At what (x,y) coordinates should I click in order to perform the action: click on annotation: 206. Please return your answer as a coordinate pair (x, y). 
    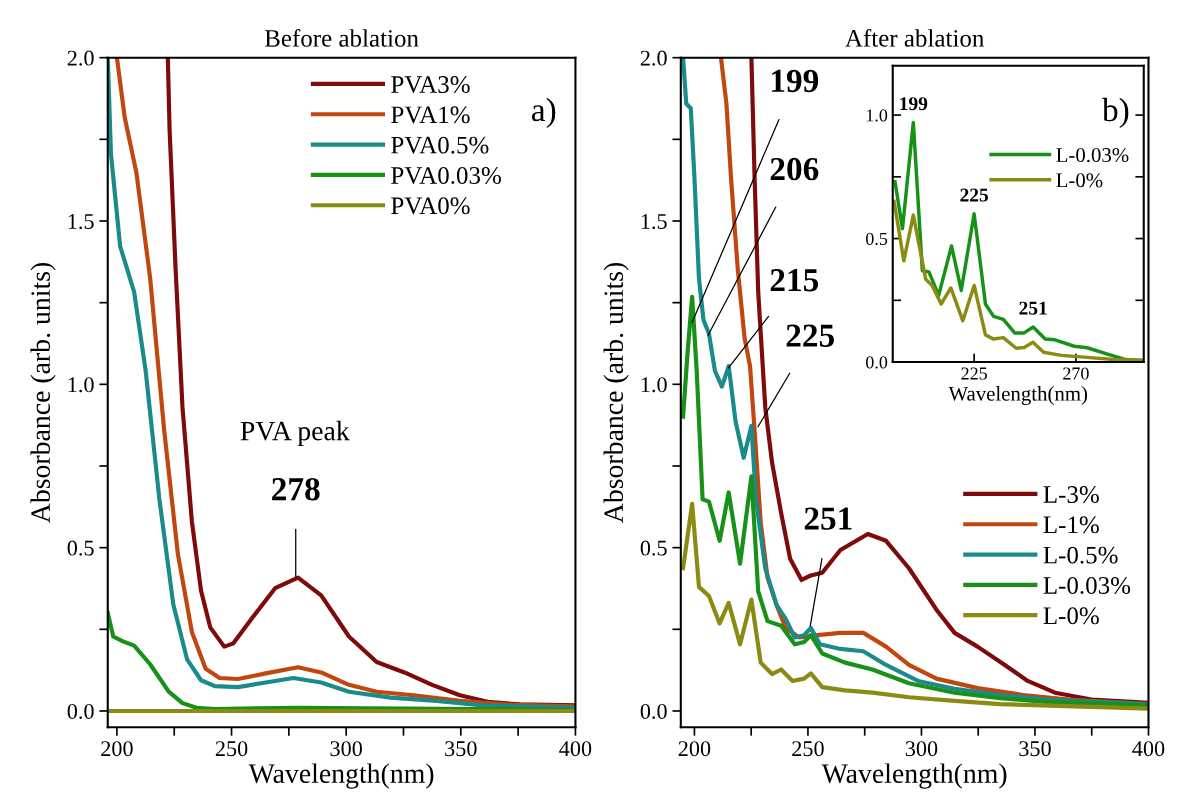
    Looking at the image, I should click on (794, 169).